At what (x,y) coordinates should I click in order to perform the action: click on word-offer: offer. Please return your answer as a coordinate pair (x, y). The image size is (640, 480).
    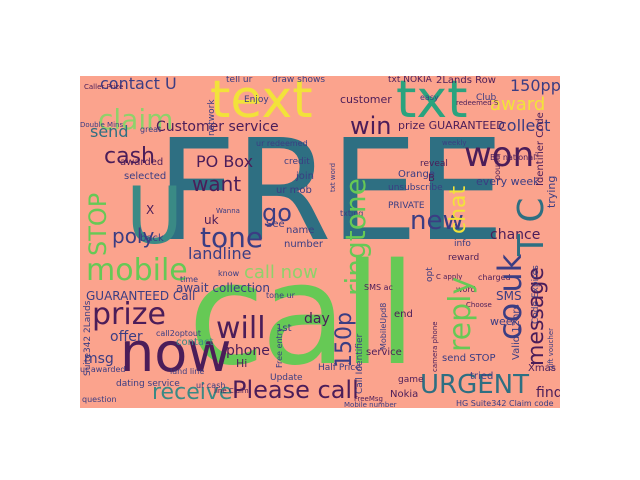
    Looking at the image, I should click on (126, 337).